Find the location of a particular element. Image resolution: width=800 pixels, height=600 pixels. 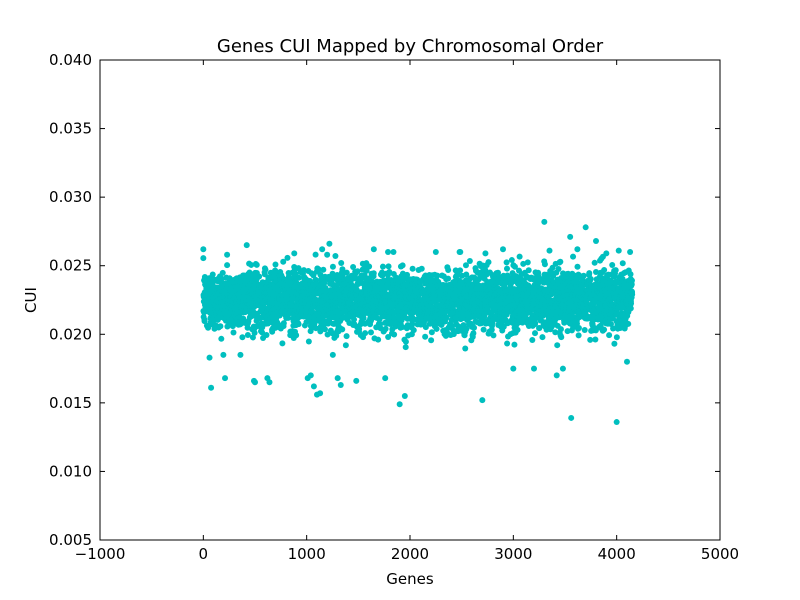

x-tick-label: 4000 is located at coordinates (617, 554).